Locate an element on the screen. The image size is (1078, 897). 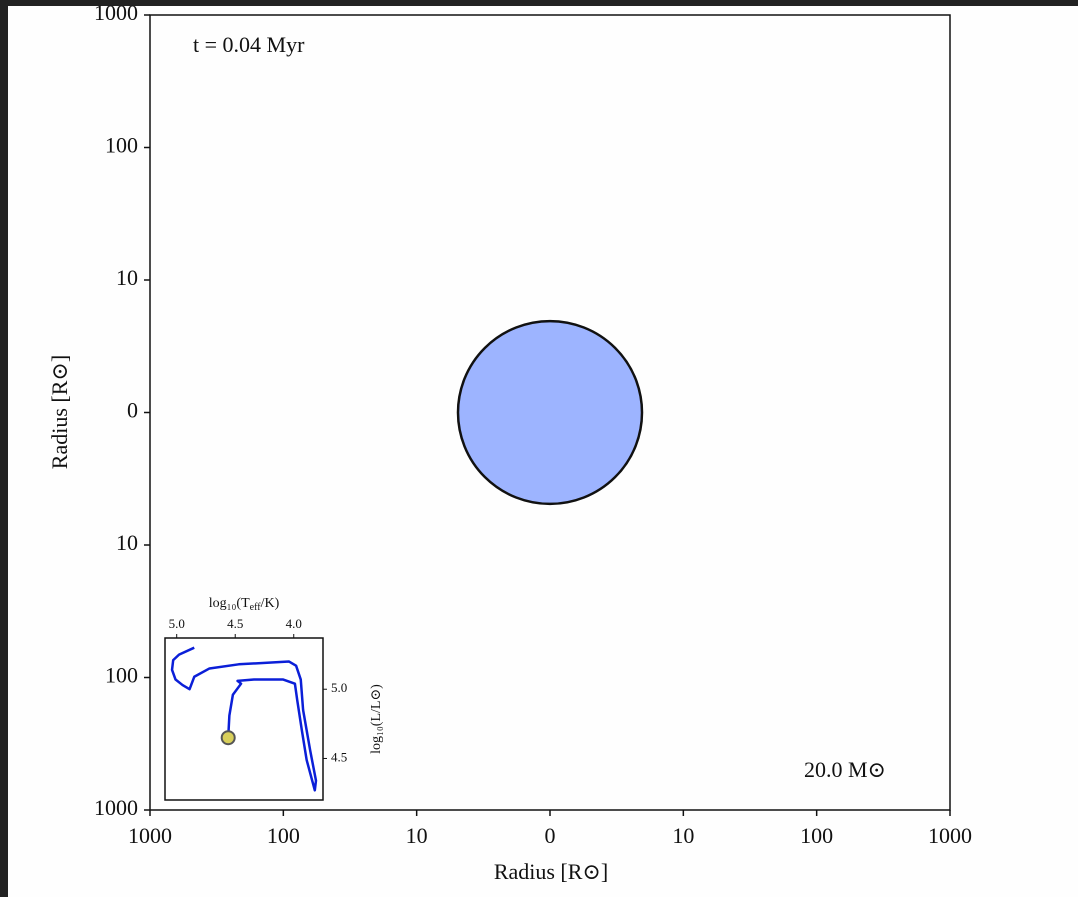
inset-x-tick-label: 4.0 is located at coordinates (294, 623).